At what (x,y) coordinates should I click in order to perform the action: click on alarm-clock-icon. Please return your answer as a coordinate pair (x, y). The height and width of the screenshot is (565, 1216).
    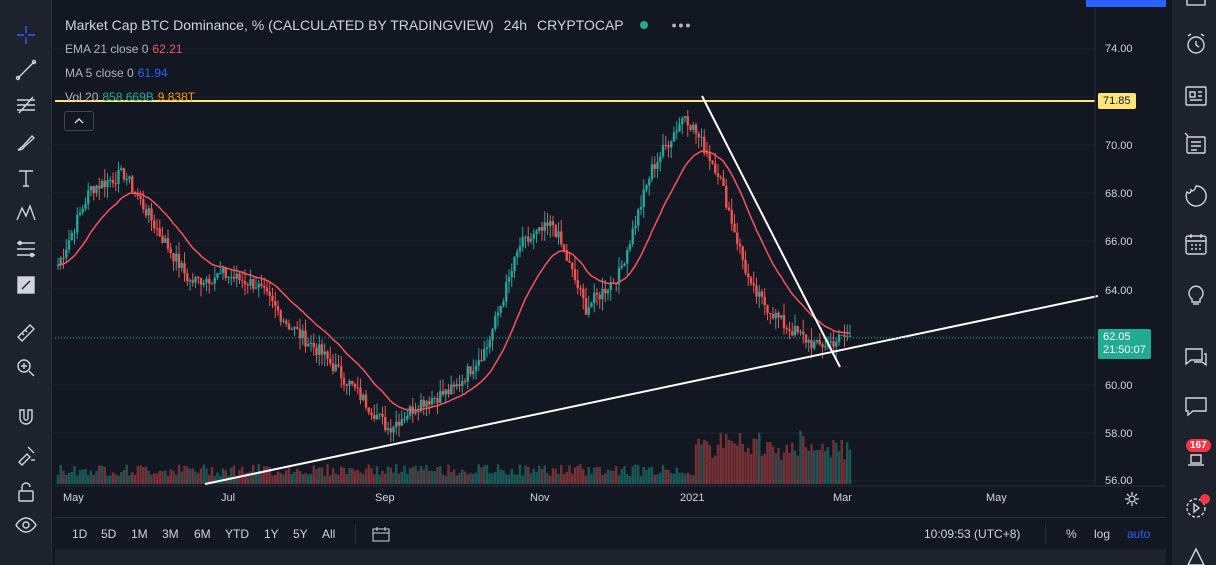
    Looking at the image, I should click on (1196, 44).